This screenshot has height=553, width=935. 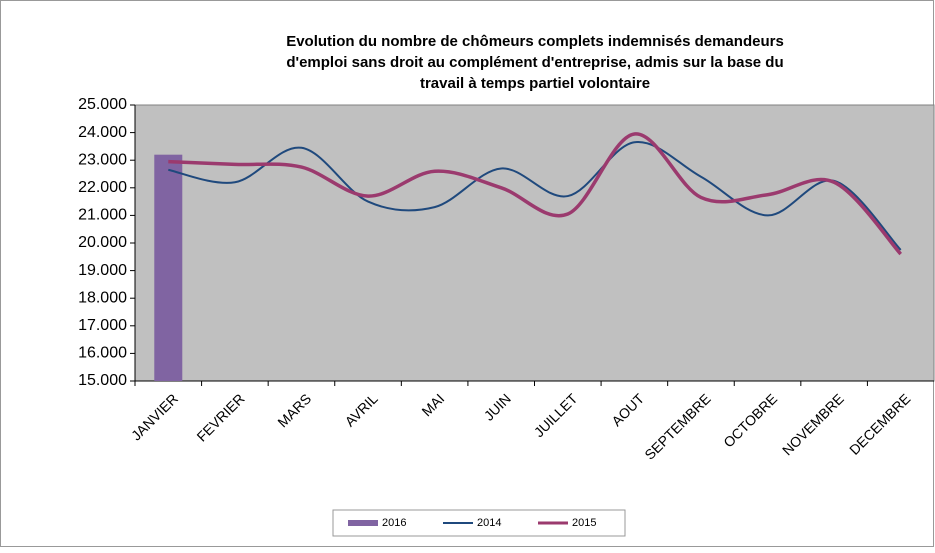 What do you see at coordinates (102, 132) in the screenshot?
I see `y-tick-label: 24.000` at bounding box center [102, 132].